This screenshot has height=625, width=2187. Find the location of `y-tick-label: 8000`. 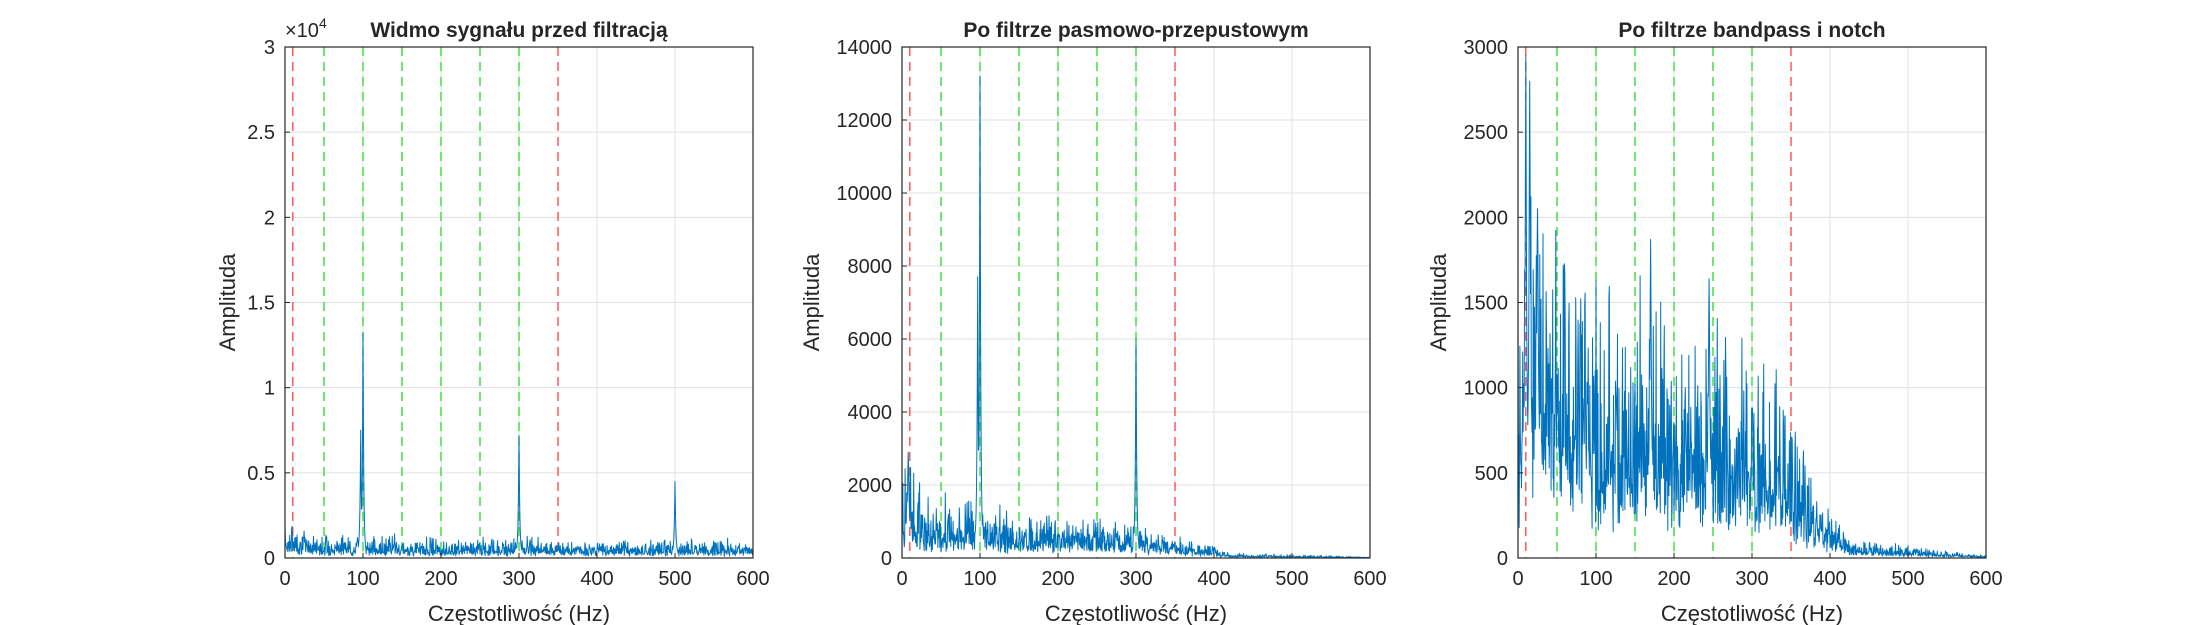

y-tick-label: 8000 is located at coordinates (870, 267).